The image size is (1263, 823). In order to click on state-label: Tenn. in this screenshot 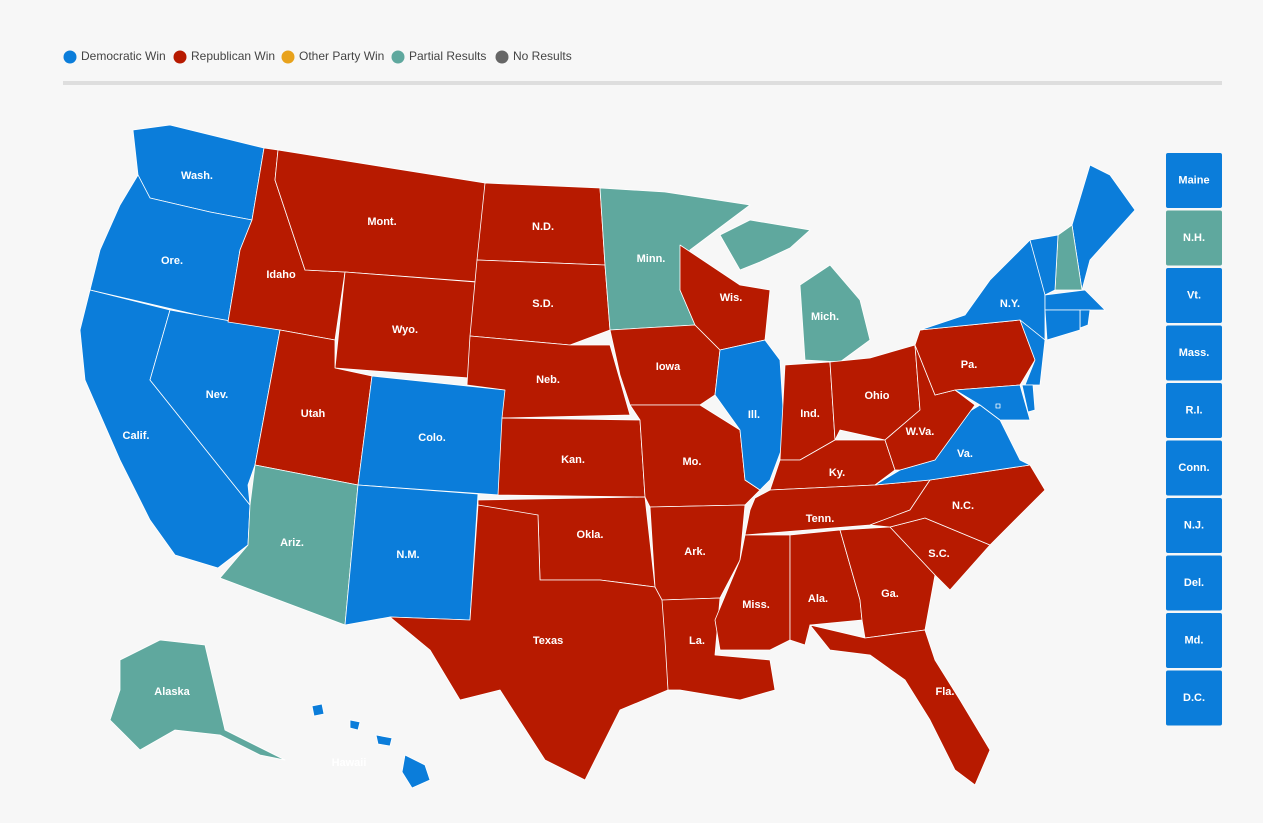, I will do `click(820, 519)`.